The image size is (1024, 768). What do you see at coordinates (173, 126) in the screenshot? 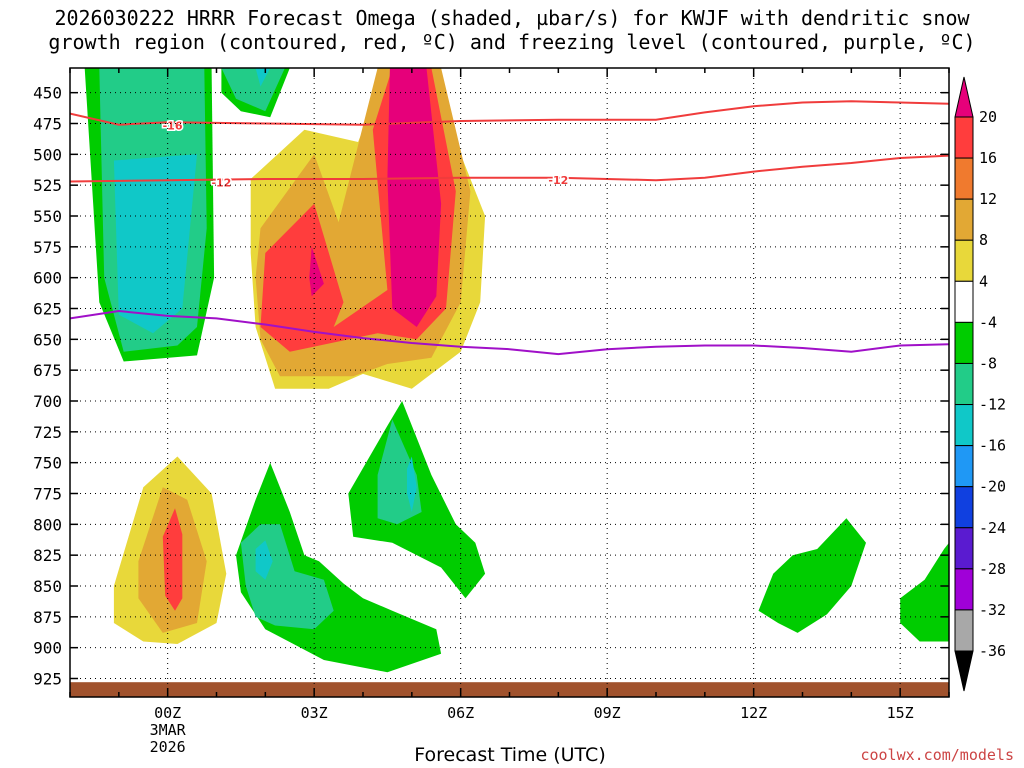
I see `contour-label-0: -16` at bounding box center [173, 126].